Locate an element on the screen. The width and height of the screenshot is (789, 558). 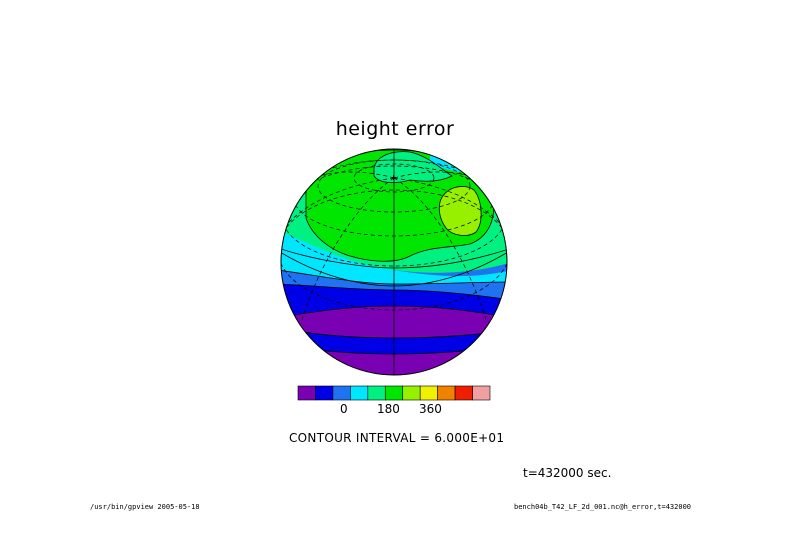
globe-band-lightgreen is located at coordinates (460, 211).